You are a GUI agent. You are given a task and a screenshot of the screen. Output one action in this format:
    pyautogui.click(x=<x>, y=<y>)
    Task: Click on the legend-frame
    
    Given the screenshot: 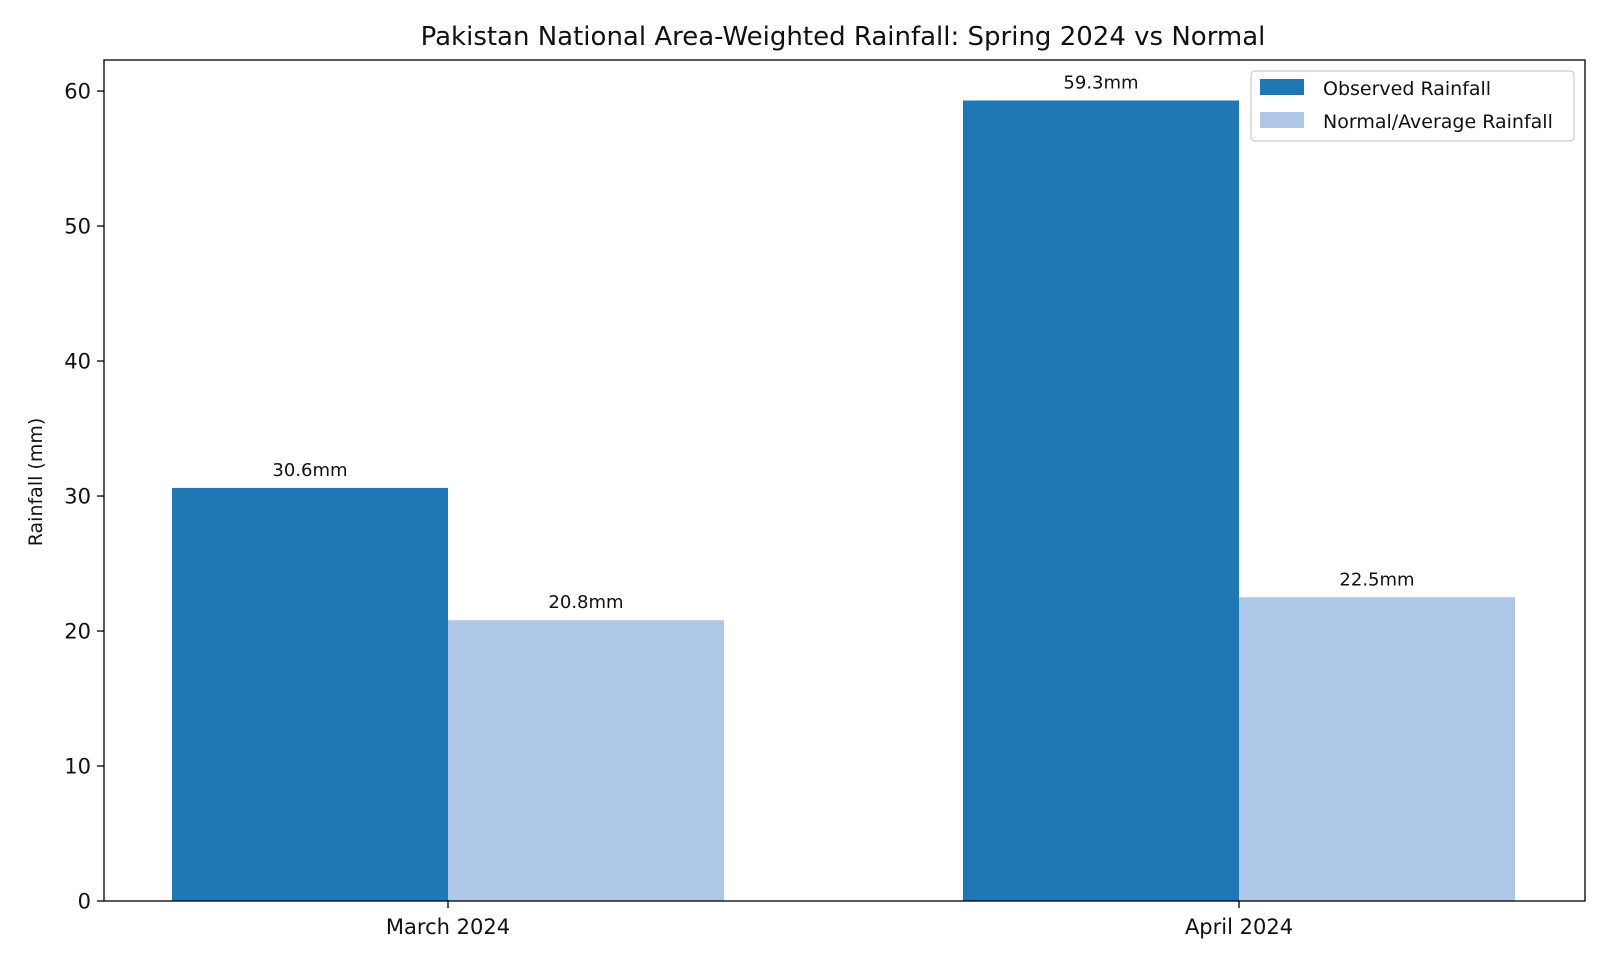 What is the action you would take?
    pyautogui.click(x=1412, y=106)
    